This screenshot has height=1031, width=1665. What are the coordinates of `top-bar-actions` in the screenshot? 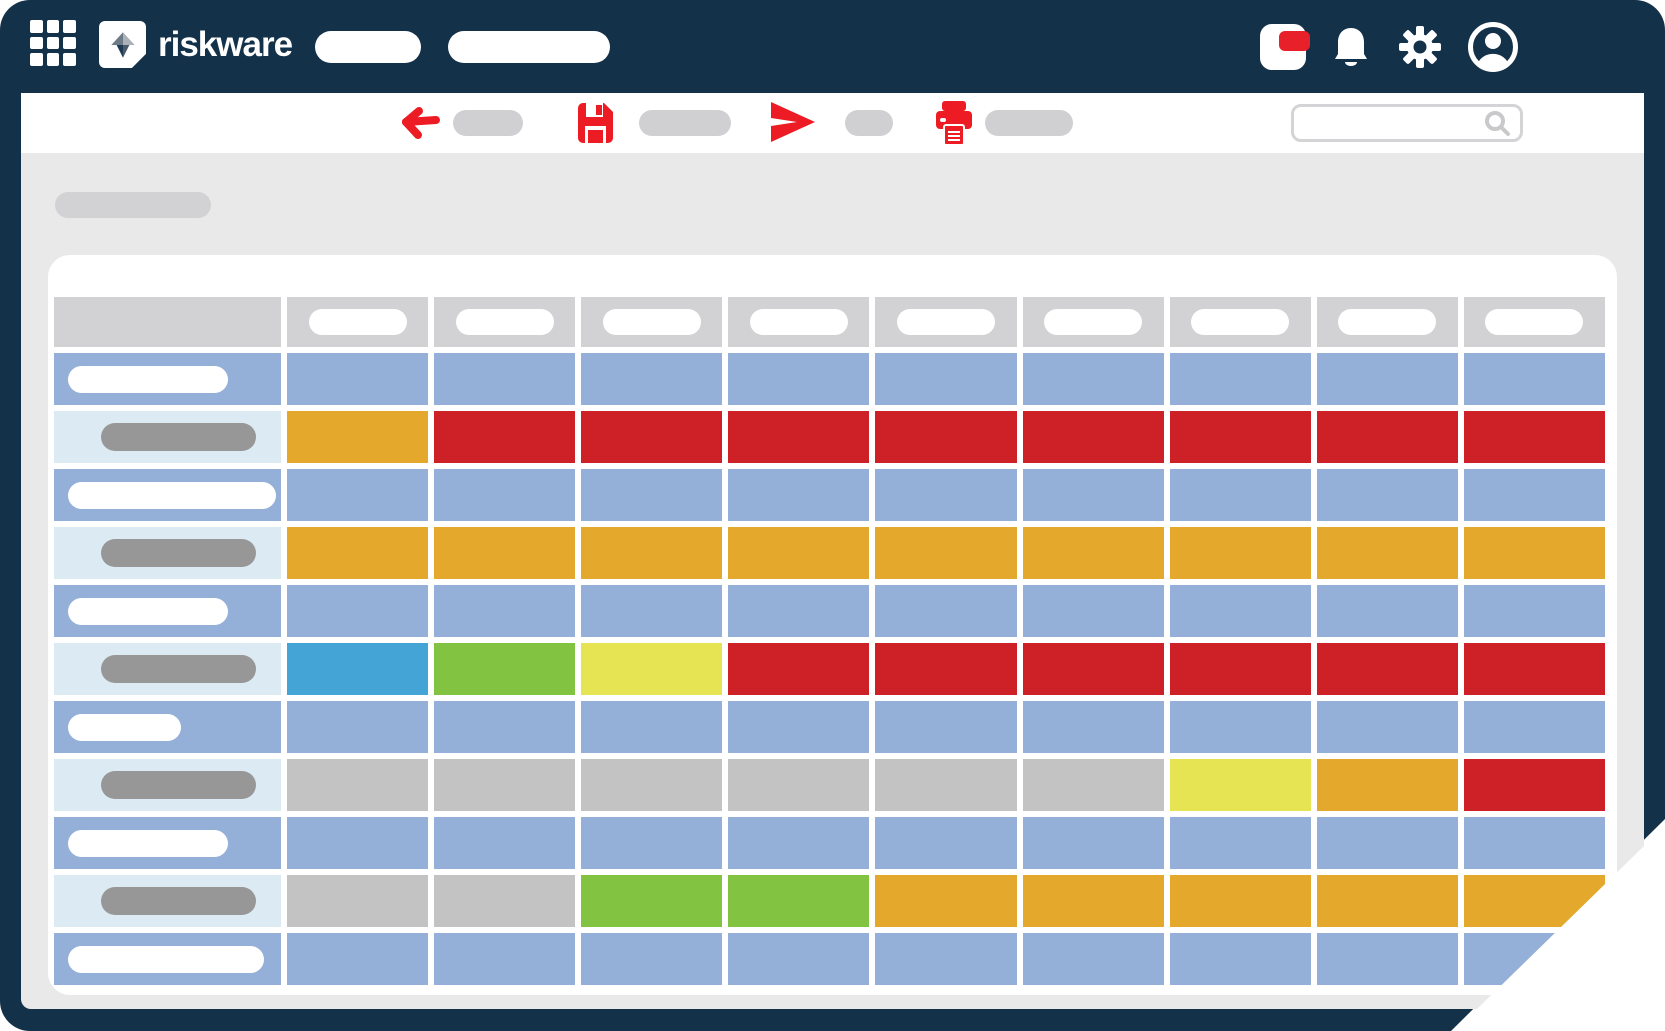 It's located at (1389, 47).